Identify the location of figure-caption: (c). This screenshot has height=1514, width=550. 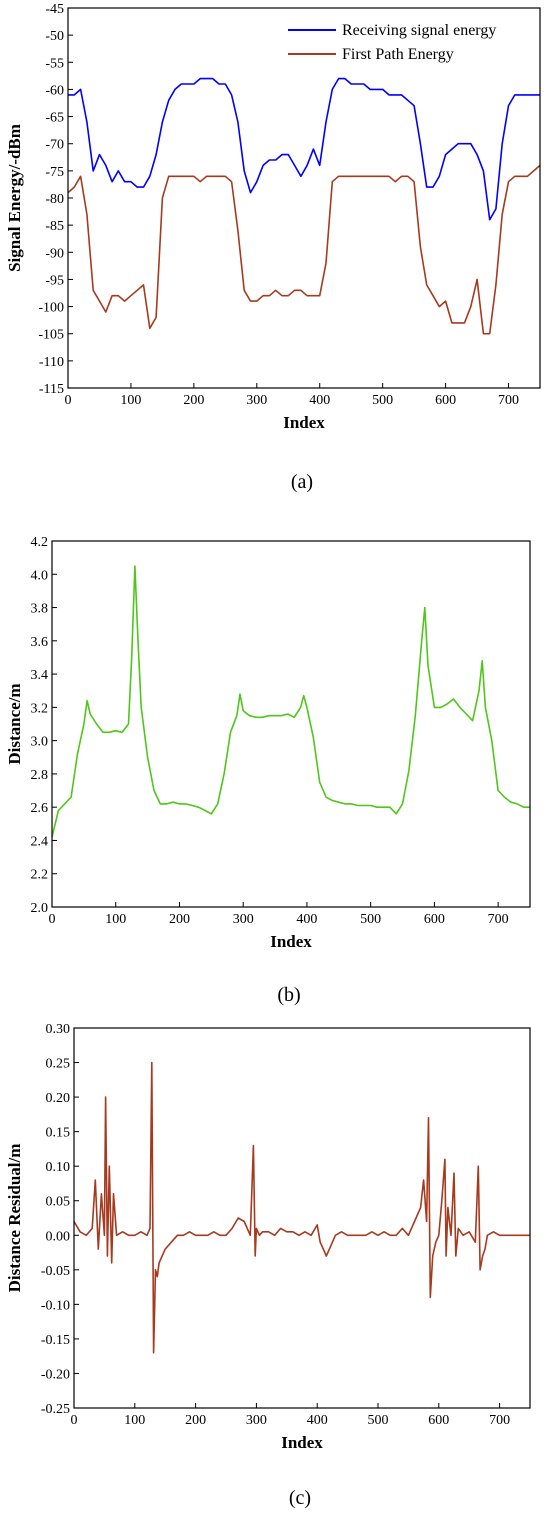
(300, 1498).